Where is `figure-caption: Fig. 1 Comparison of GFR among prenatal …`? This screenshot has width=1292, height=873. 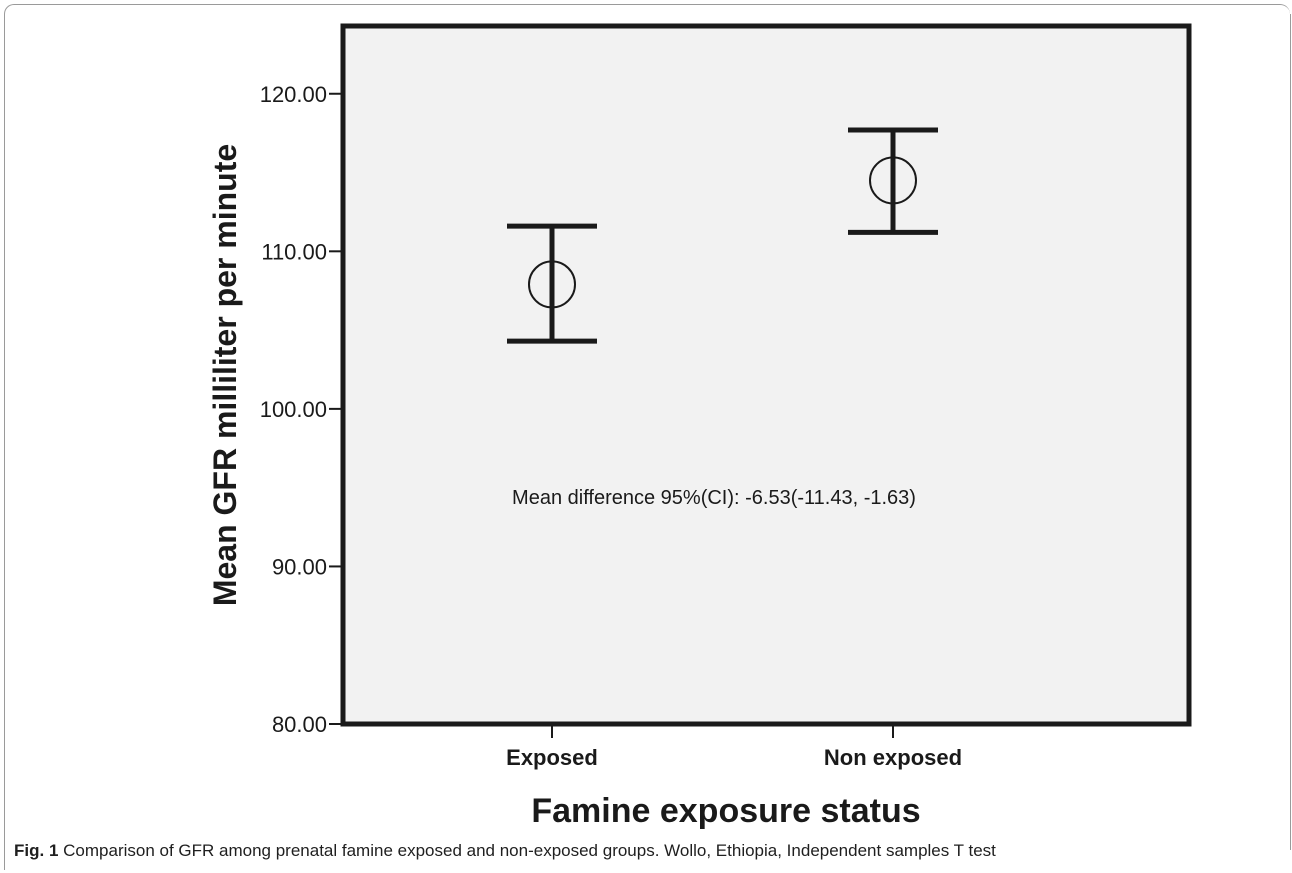 figure-caption: Fig. 1 Comparison of GFR among prenatal … is located at coordinates (505, 851).